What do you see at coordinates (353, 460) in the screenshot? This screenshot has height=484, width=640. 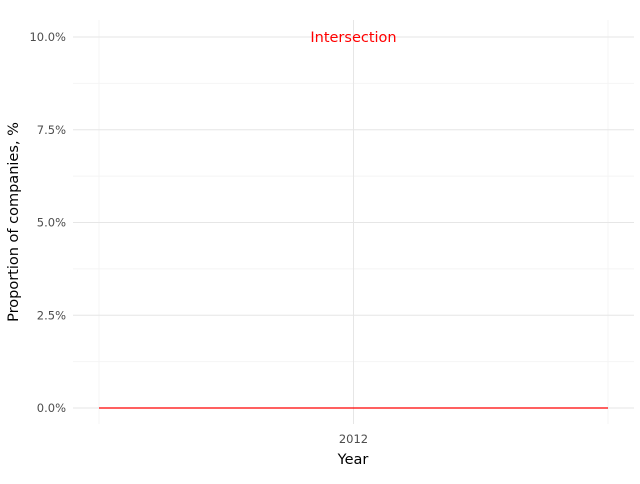 I see `x-axis-title: Year` at bounding box center [353, 460].